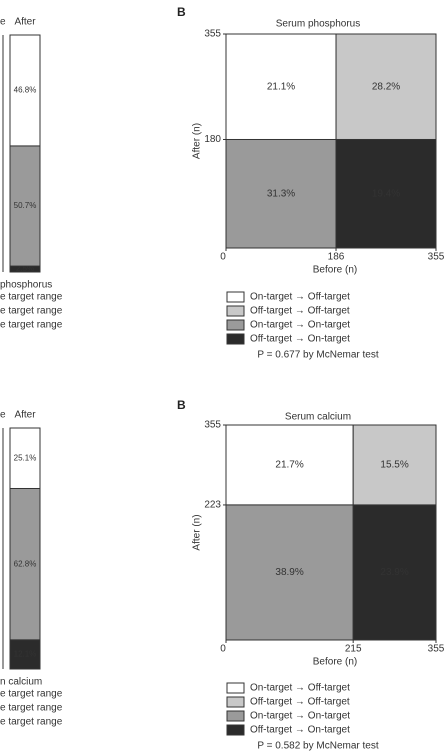 The image size is (444, 752). Describe the element at coordinates (317, 355) in the screenshot. I see `note: P = 0.677 by McNemar test` at that location.